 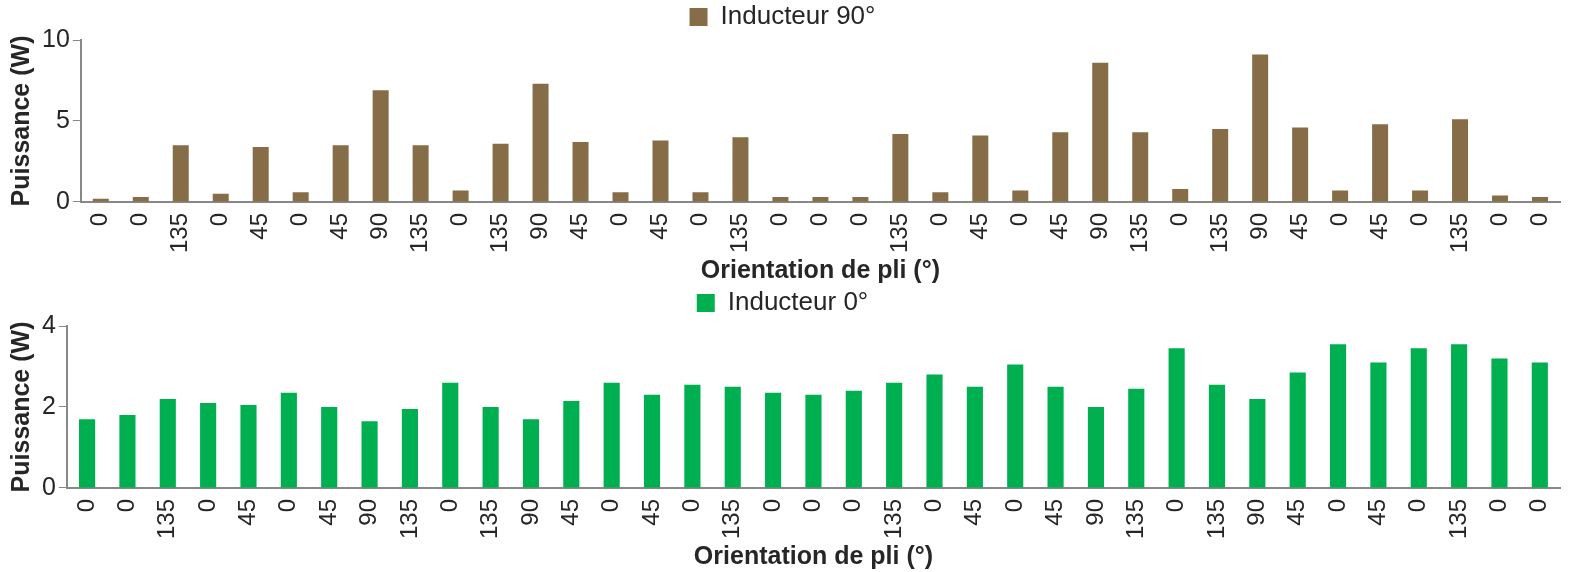 I want to click on y-tick-label: 4, so click(x=49, y=323).